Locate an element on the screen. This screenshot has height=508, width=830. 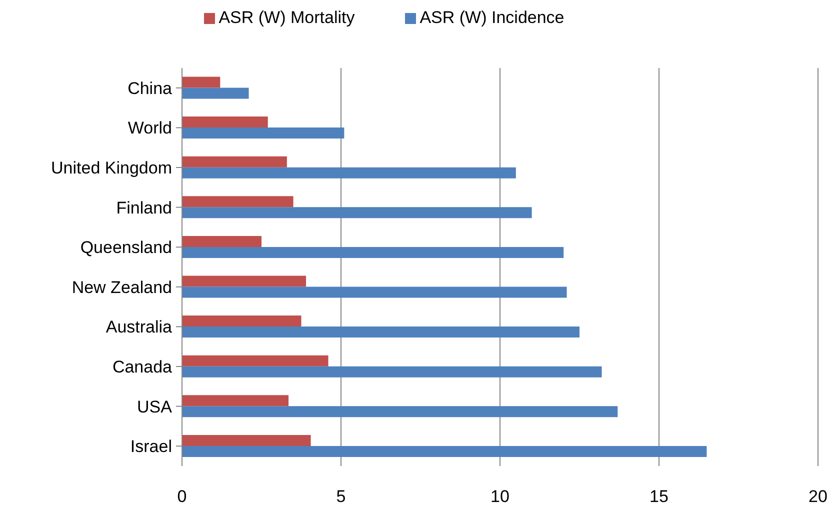
y-tick-label: Canada is located at coordinates (142, 367).